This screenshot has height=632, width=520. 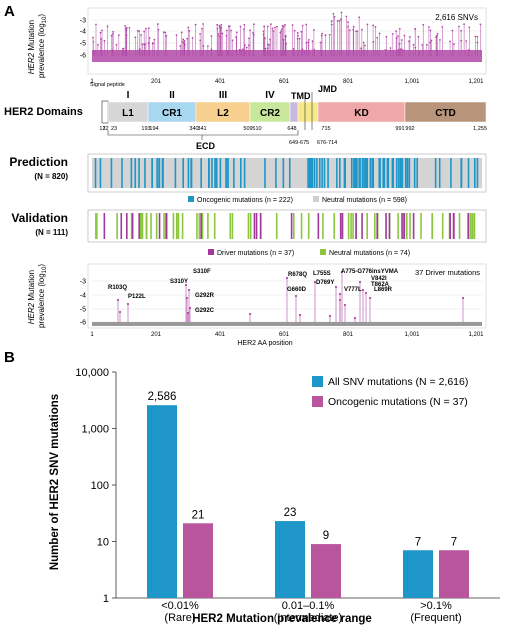 I want to click on top-xtick-label: 401, so click(x=220, y=82).